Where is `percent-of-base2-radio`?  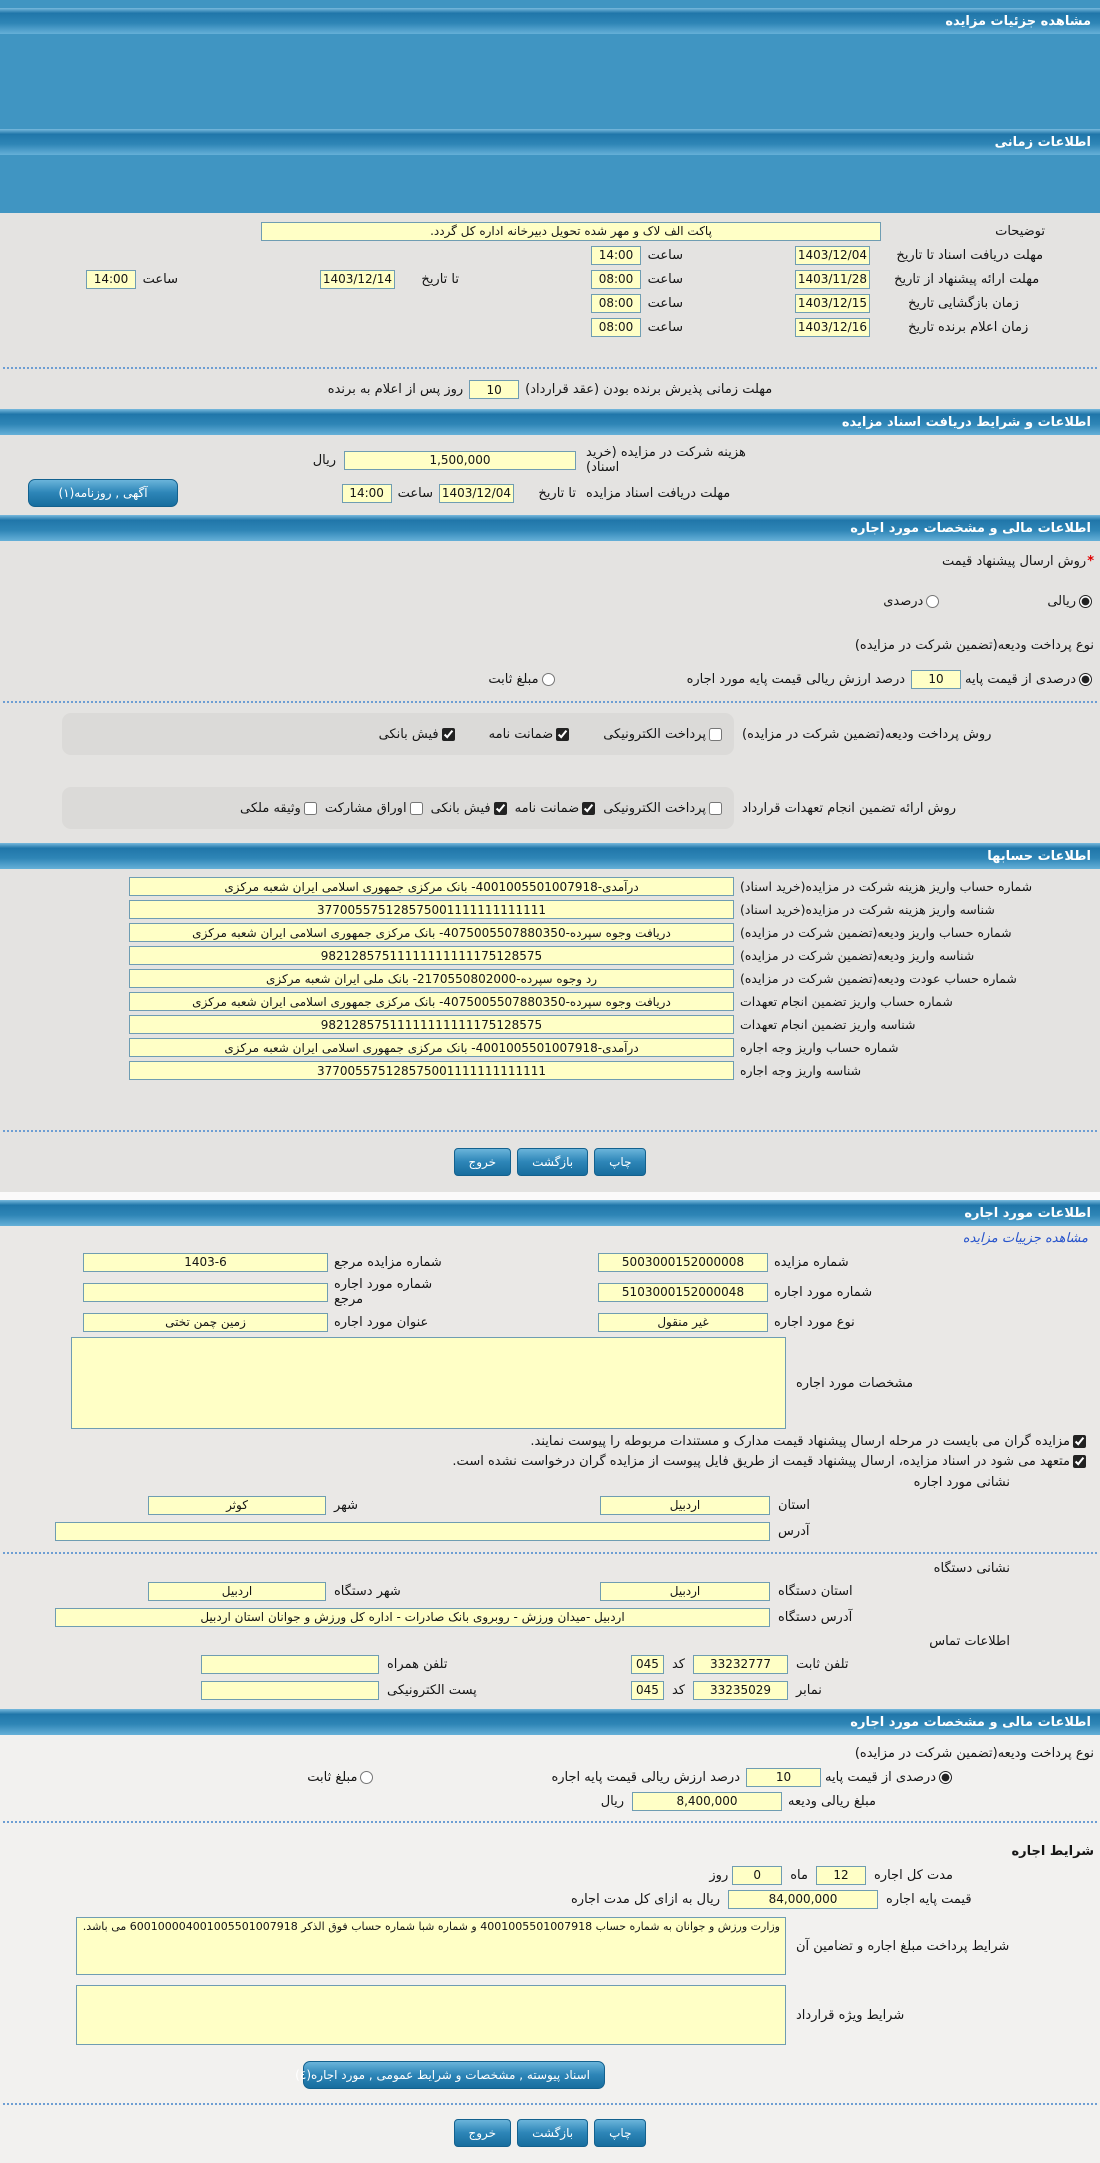 percent-of-base2-radio is located at coordinates (945, 1777).